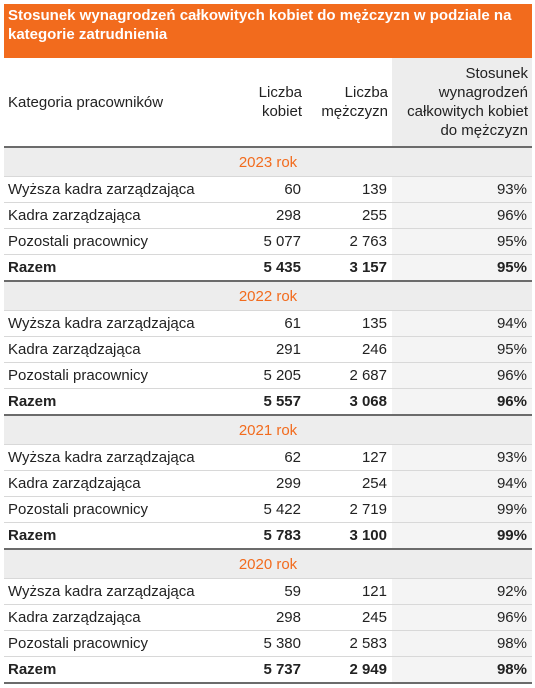  Describe the element at coordinates (260, 349) in the screenshot. I see `women-count-cell: 291` at that location.